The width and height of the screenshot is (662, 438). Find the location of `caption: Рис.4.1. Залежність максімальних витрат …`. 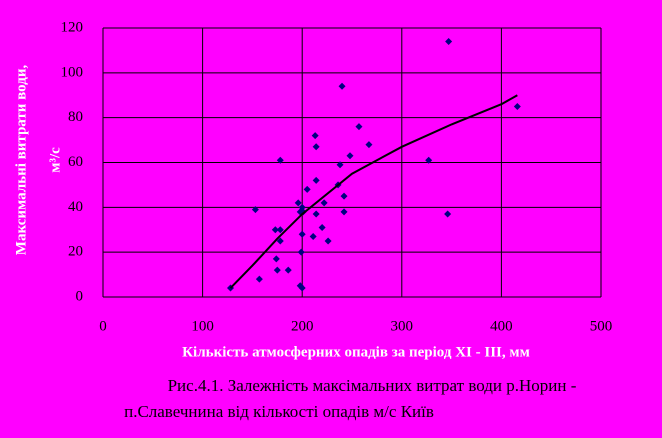

caption: Рис.4.1. Залежність максімальних витрат … is located at coordinates (372, 385).